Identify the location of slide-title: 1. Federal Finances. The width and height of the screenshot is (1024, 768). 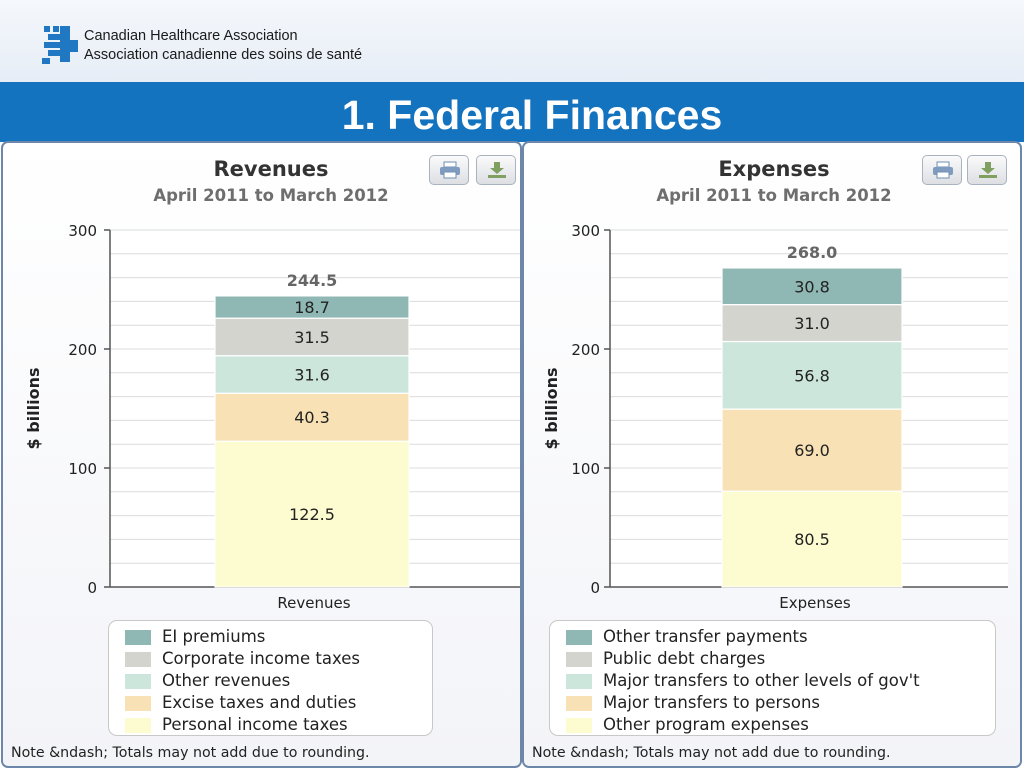
(532, 115).